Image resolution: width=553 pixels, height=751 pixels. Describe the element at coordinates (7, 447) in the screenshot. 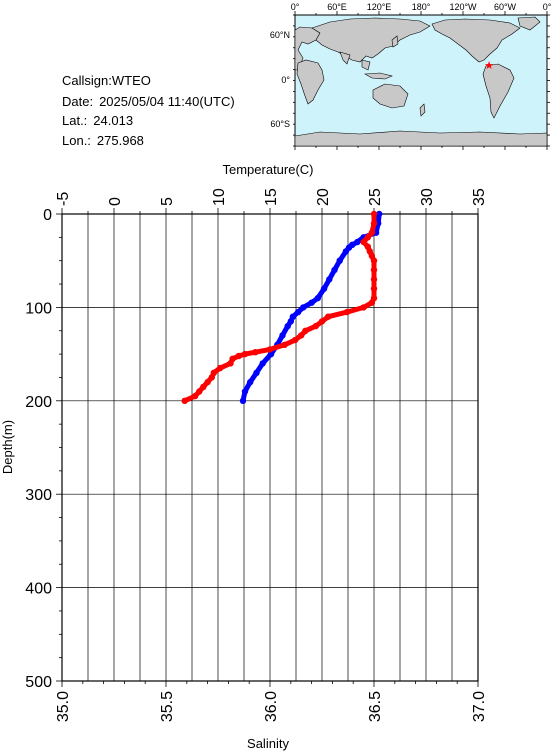

I see `depth-axis-title: Depth(m)` at that location.